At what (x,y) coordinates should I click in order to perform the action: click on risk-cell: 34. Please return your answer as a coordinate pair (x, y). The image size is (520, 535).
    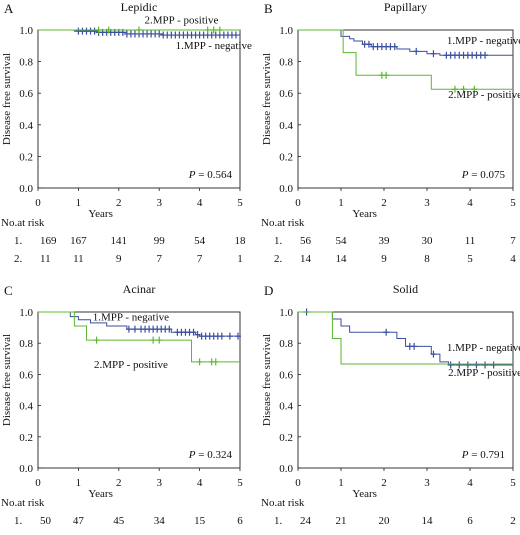
    Looking at the image, I should click on (160, 521).